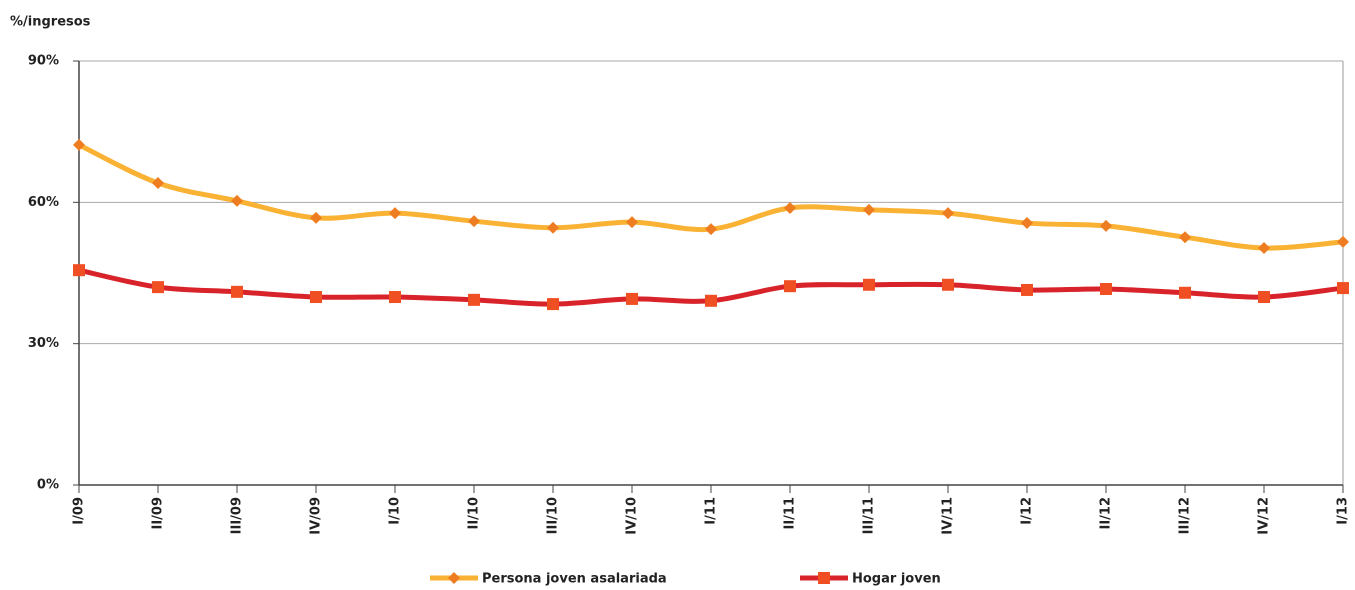  I want to click on y-tick-label: 90%, so click(43, 61).